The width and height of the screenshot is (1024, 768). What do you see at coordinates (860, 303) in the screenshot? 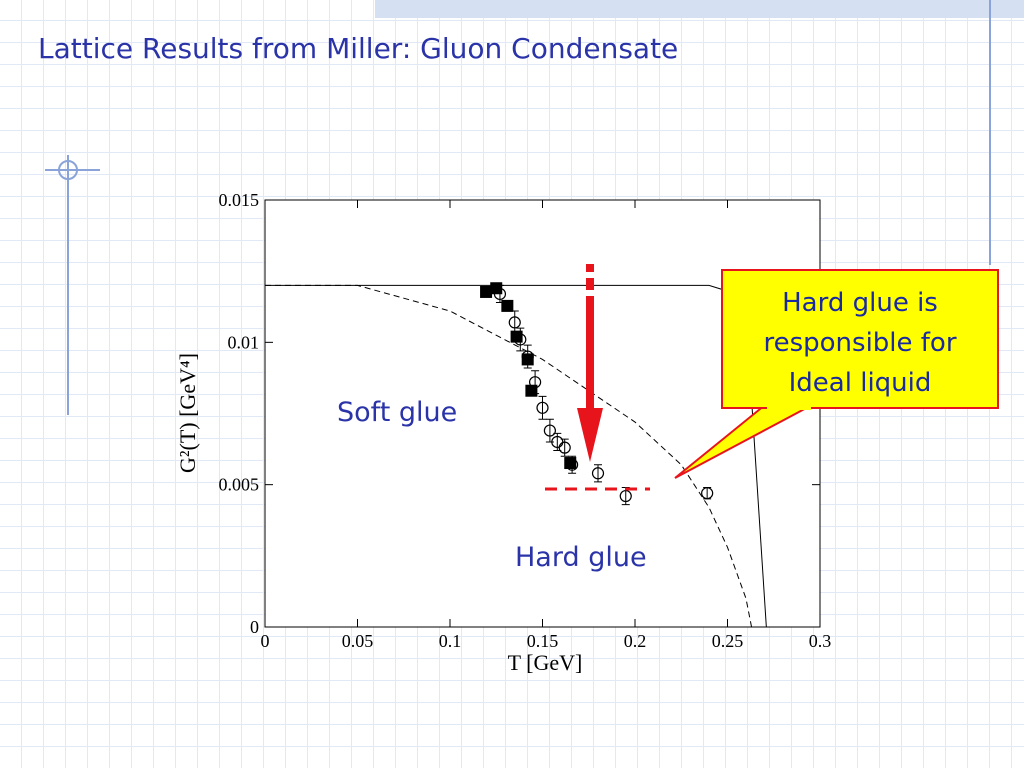
I see `callout-text: Hard glue is` at bounding box center [860, 303].